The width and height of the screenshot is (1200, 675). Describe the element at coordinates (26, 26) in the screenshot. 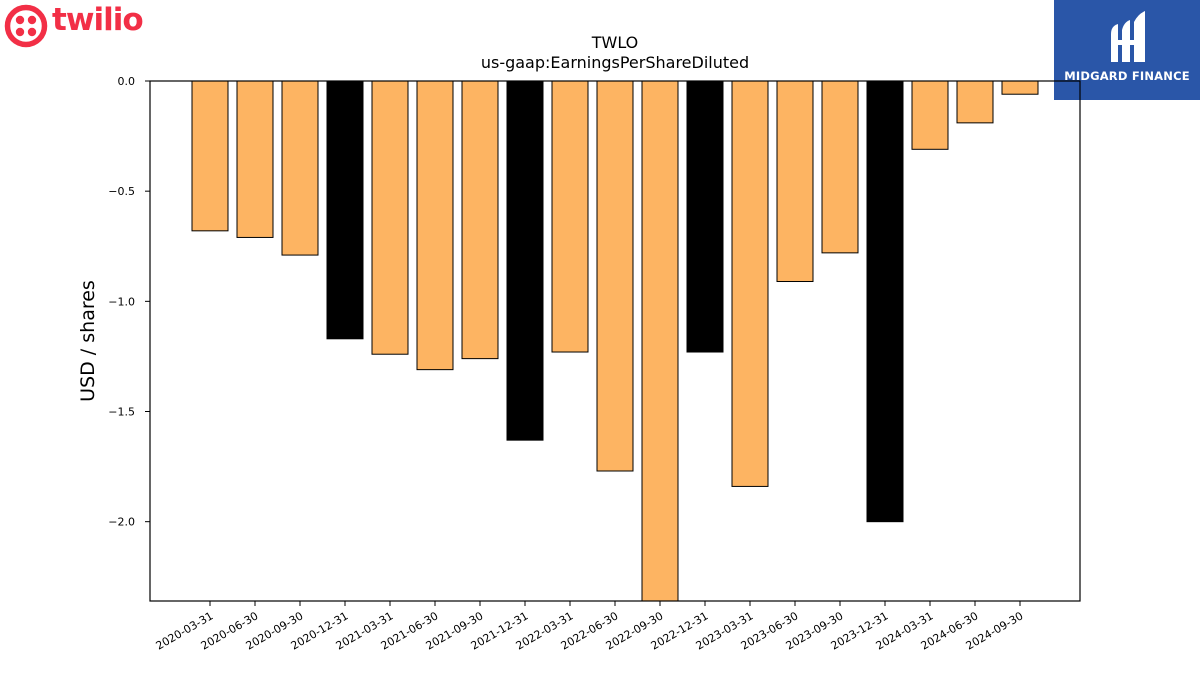

I see `twilio-logo-icon` at that location.